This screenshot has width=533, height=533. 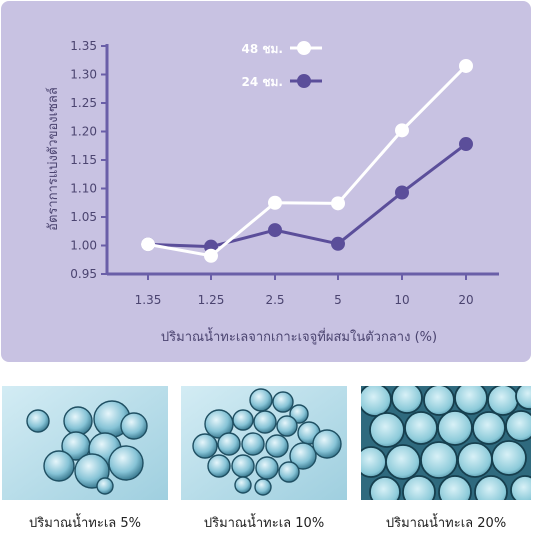 I want to click on photo-20-percent, so click(x=446, y=443).